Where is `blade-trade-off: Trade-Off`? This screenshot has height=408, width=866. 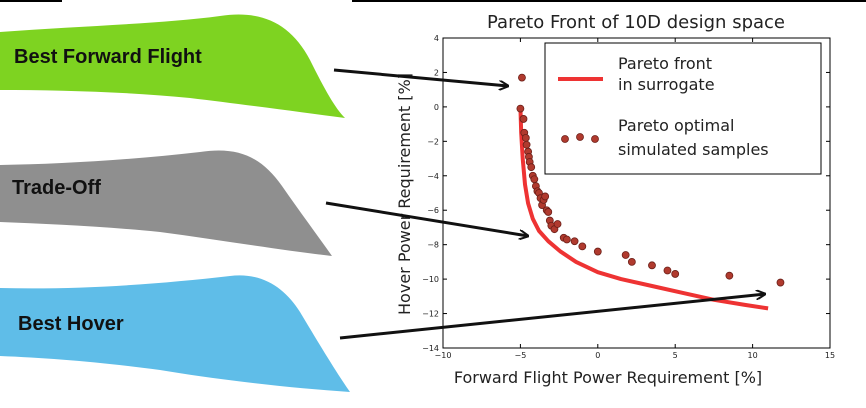
blade-trade-off: Trade-Off is located at coordinates (166, 203).